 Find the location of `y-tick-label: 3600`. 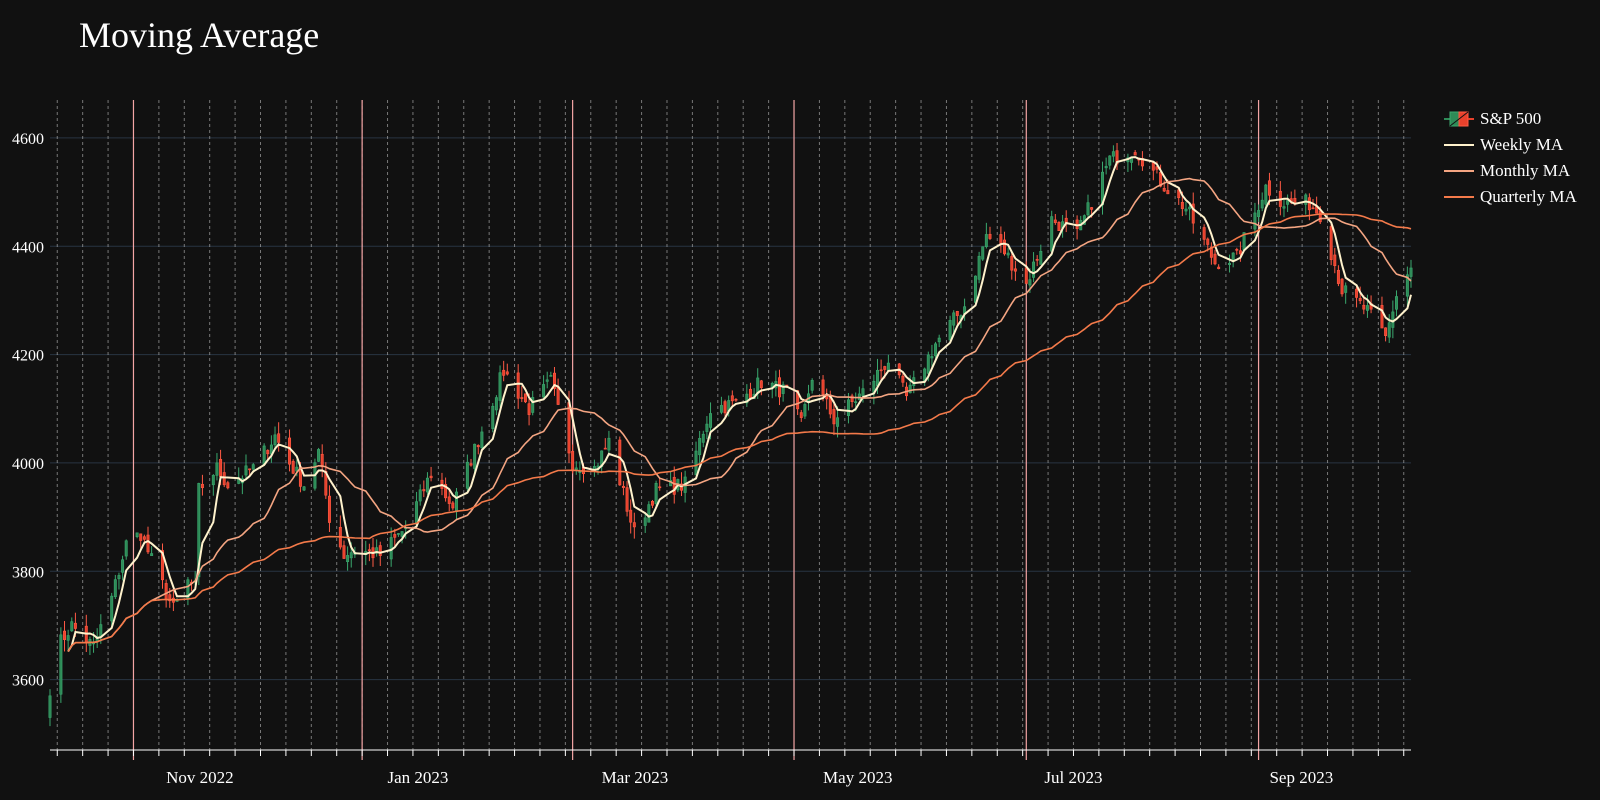

y-tick-label: 3600 is located at coordinates (28, 681).